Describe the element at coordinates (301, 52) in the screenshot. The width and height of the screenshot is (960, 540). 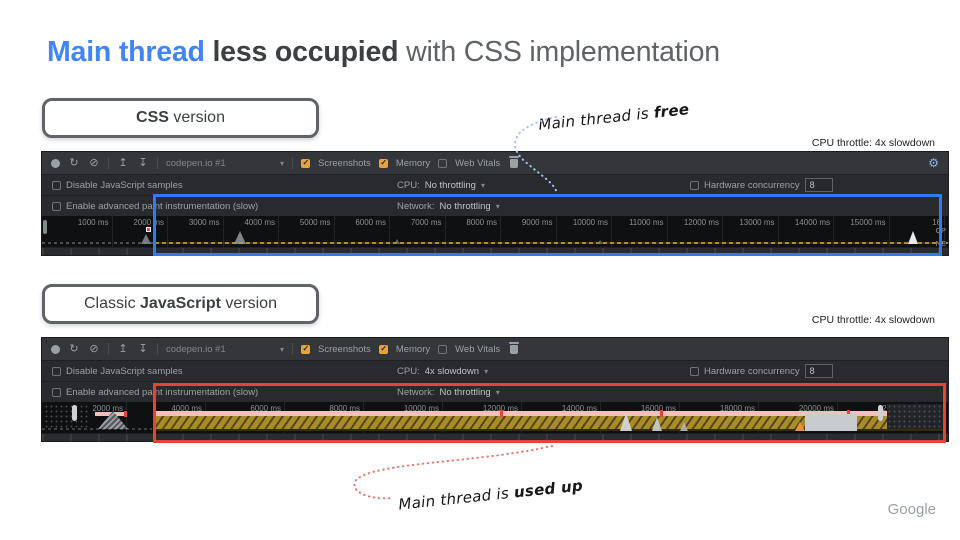
I see `title-bold: less occupied` at that location.